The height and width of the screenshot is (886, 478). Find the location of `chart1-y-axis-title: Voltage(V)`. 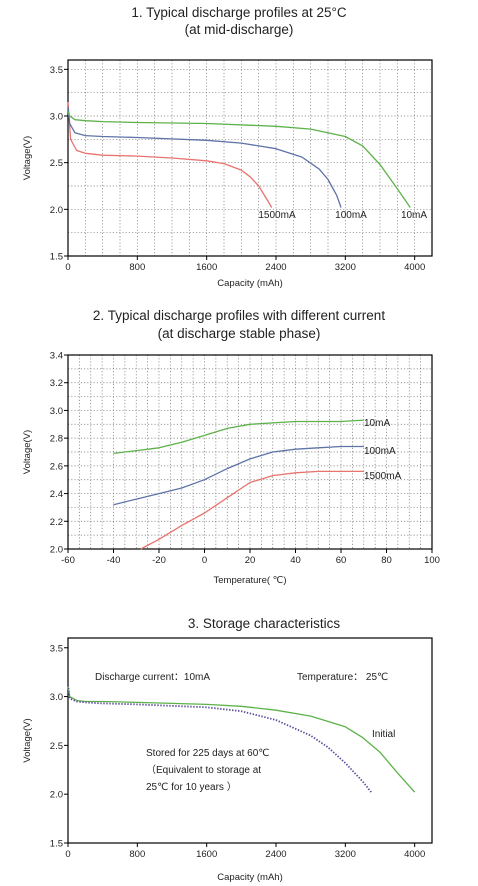

chart1-y-axis-title: Voltage(V) is located at coordinates (27, 158).